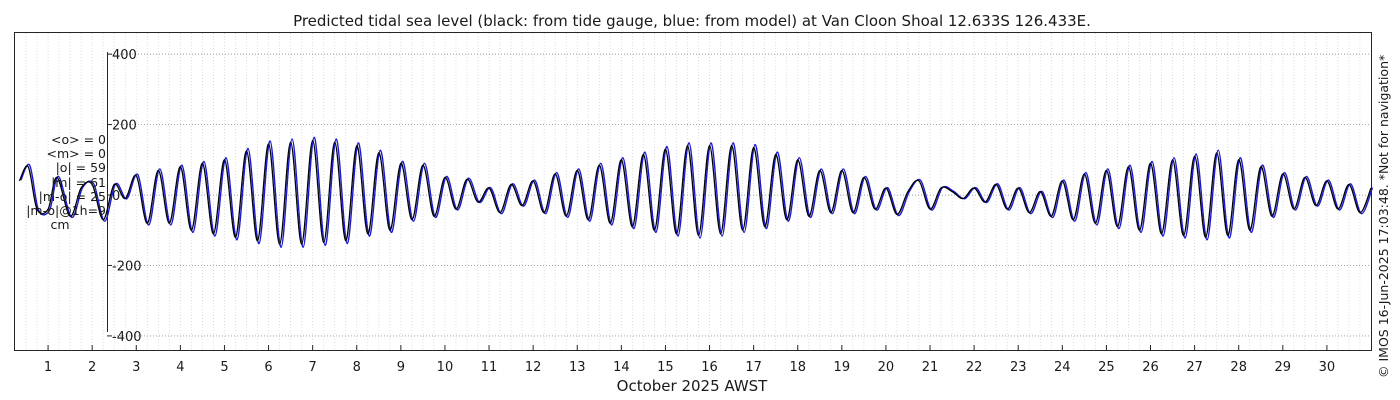 Image resolution: width=1400 pixels, height=400 pixels. What do you see at coordinates (797, 367) in the screenshot?
I see `x-tick-label: 18` at bounding box center [797, 367].